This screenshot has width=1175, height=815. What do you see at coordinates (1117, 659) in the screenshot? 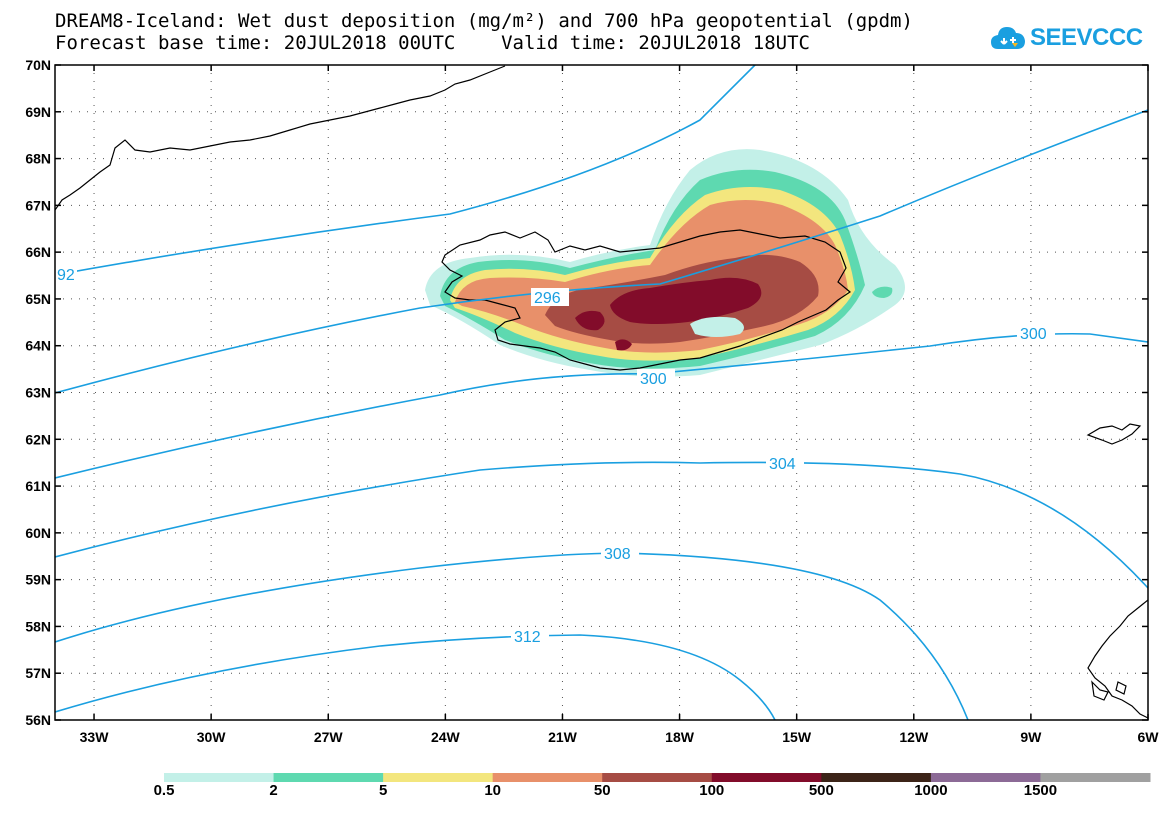
I see `scotland-coastline` at bounding box center [1117, 659].